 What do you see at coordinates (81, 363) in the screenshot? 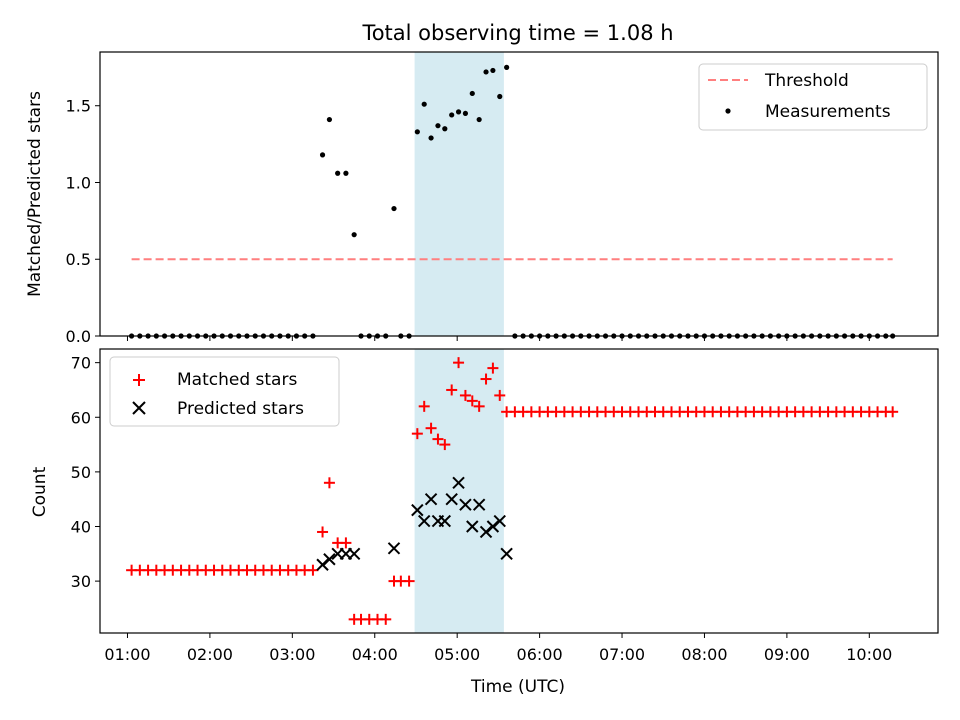
I see `bottom-y-tick-label: 70` at bounding box center [81, 363].